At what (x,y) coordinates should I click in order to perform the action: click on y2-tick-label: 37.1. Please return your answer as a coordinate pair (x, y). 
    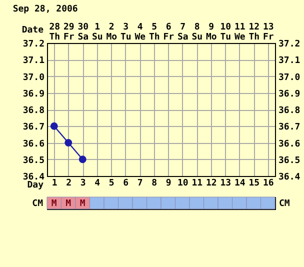
    Looking at the image, I should click on (289, 61).